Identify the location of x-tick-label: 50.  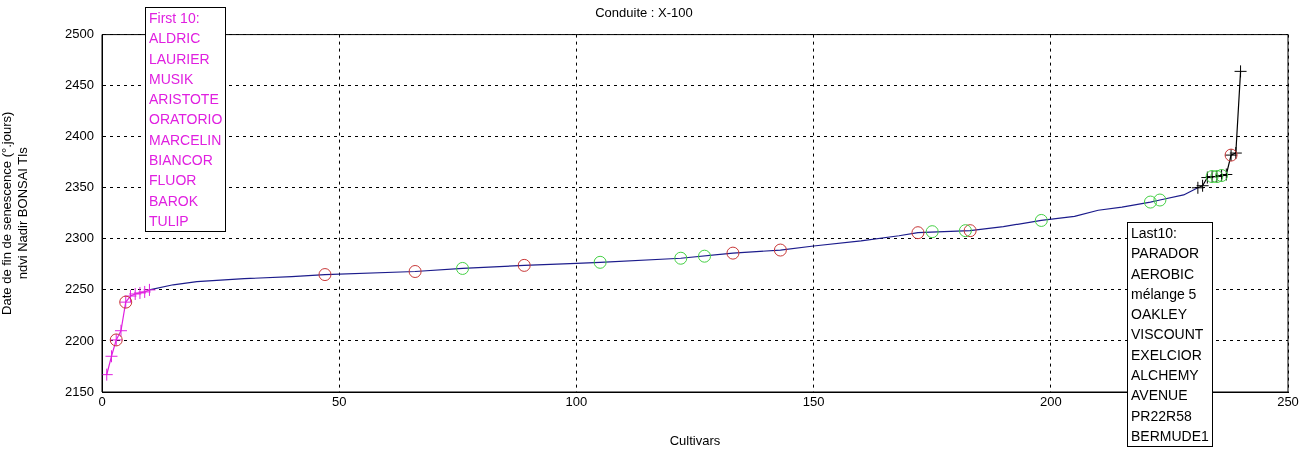
(339, 402).